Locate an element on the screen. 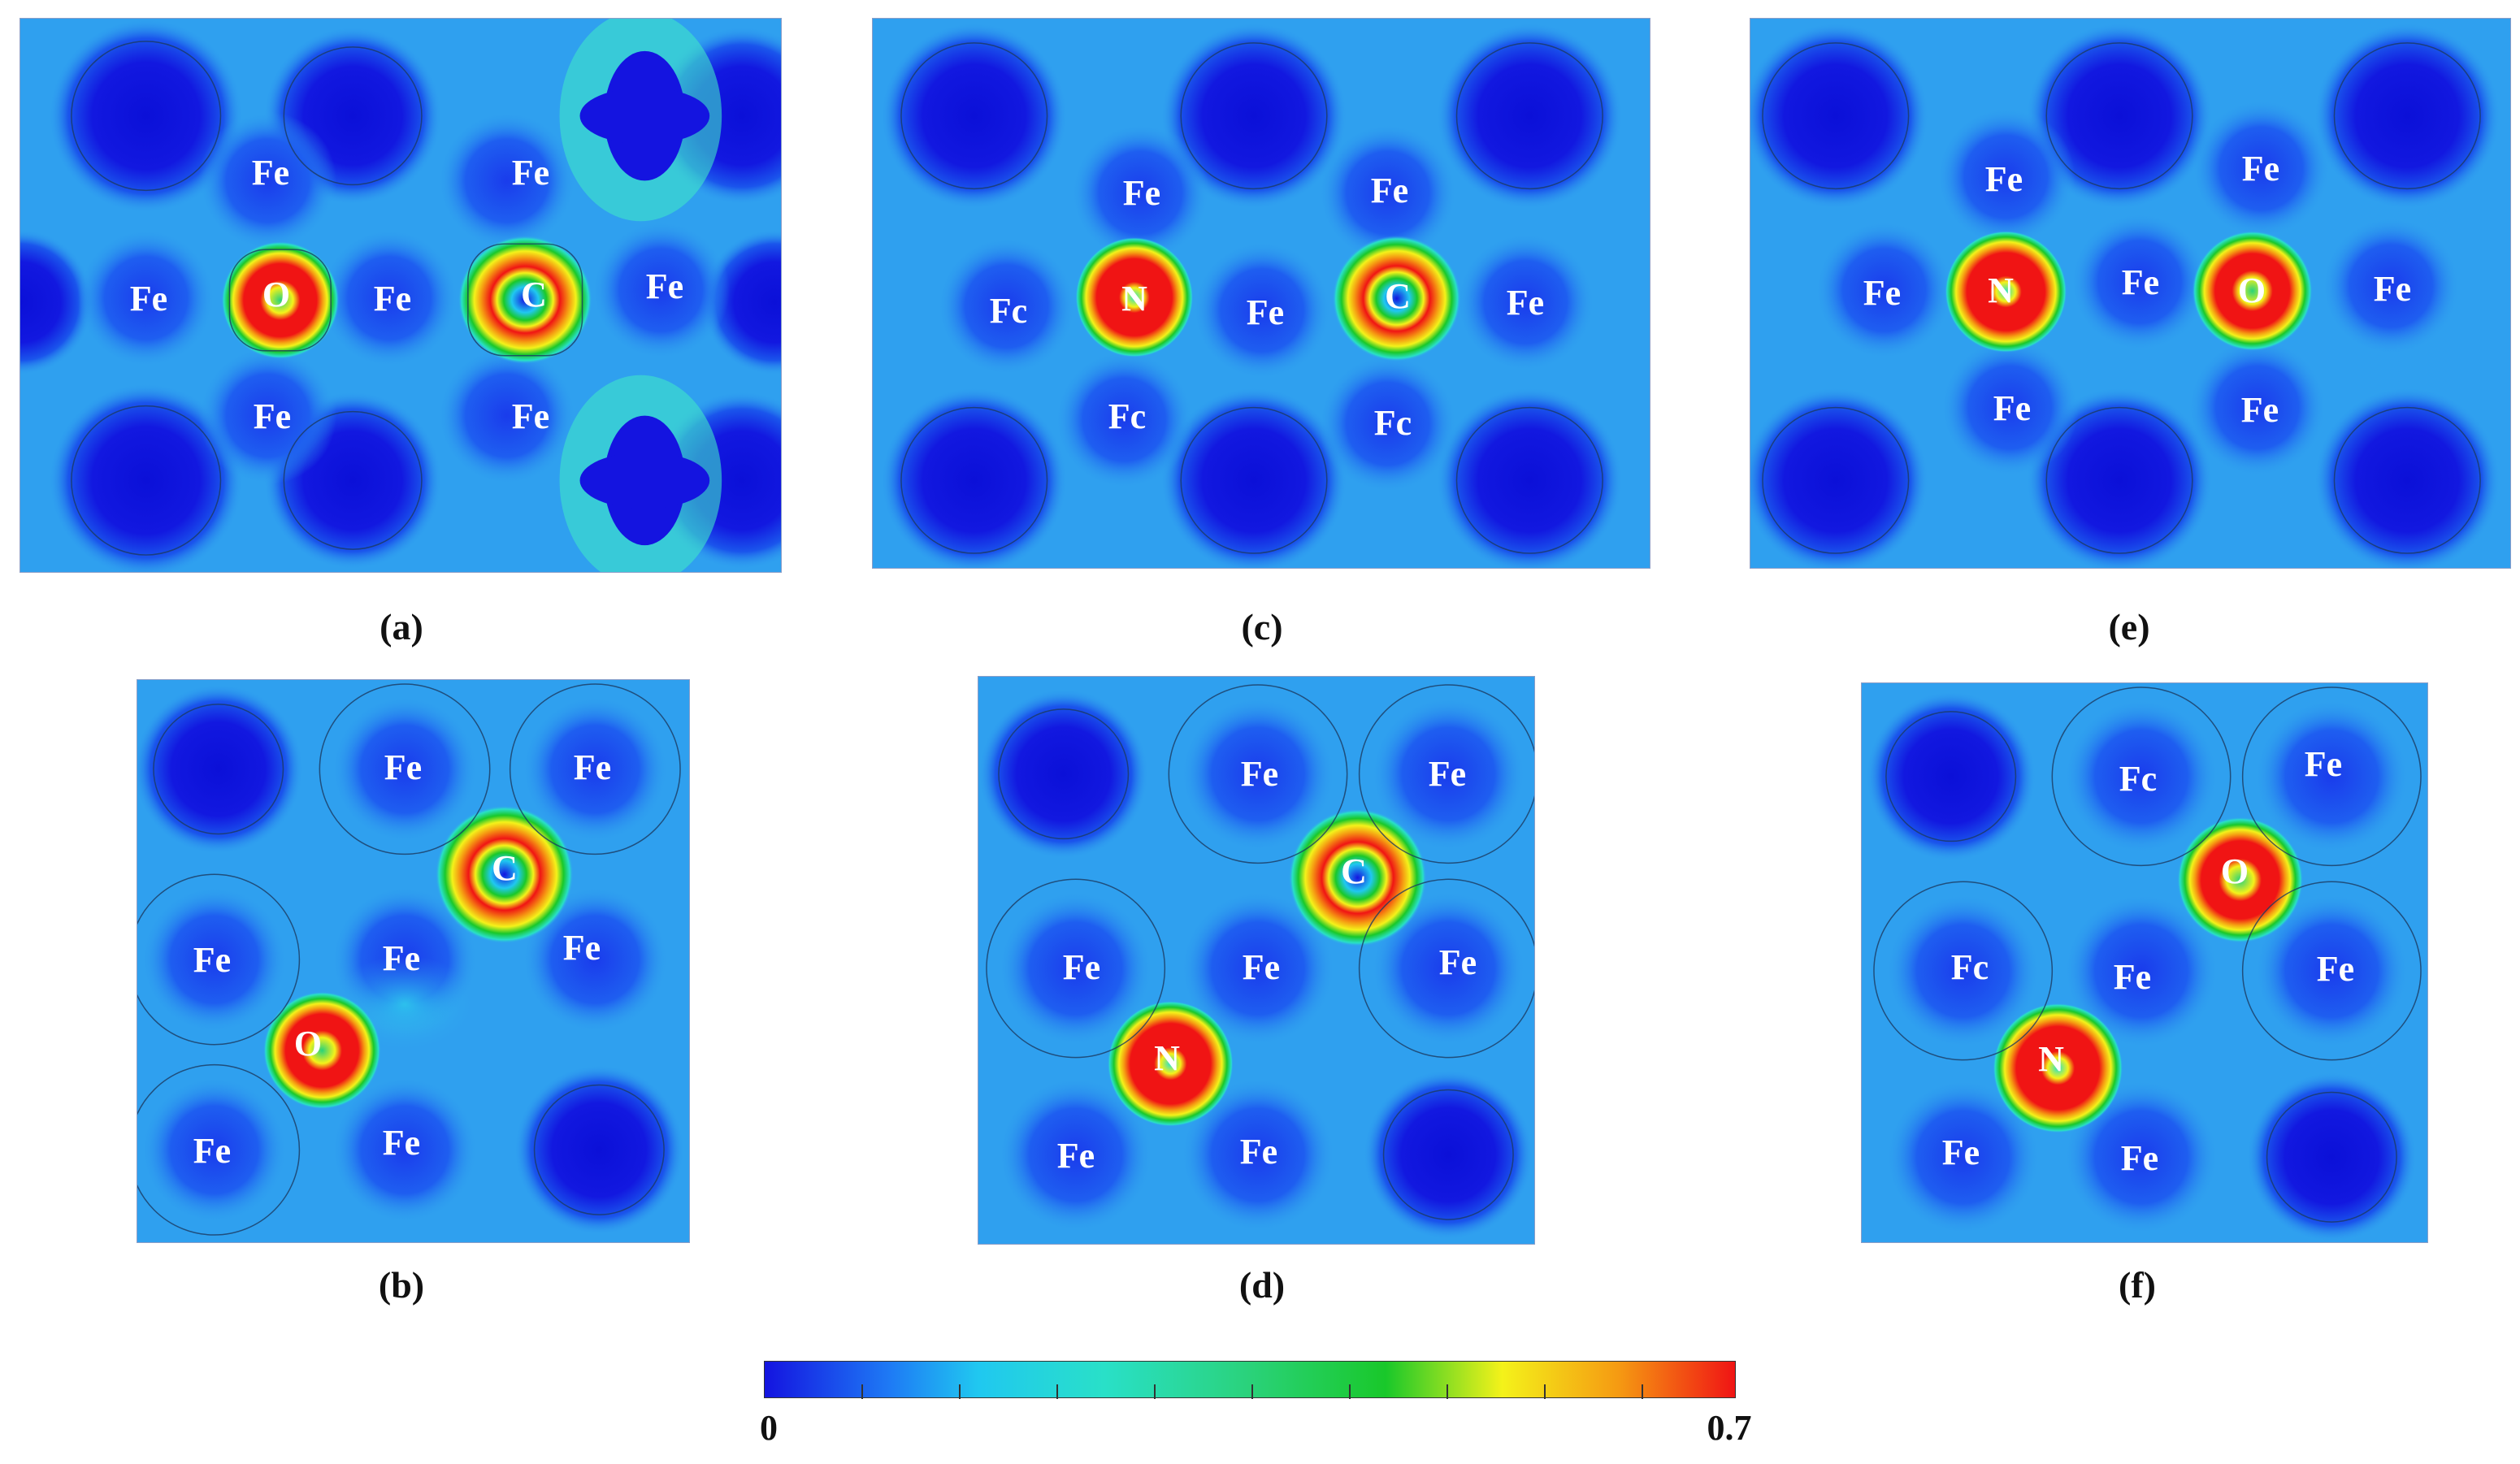 This screenshot has height=1464, width=2520. caption-a: (a) is located at coordinates (402, 626).